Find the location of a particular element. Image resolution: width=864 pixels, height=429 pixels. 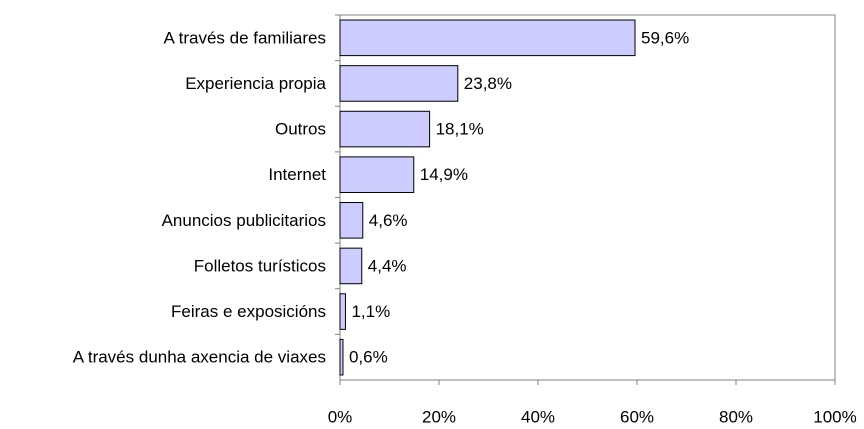

x-tick-label: 100% is located at coordinates (834, 416).